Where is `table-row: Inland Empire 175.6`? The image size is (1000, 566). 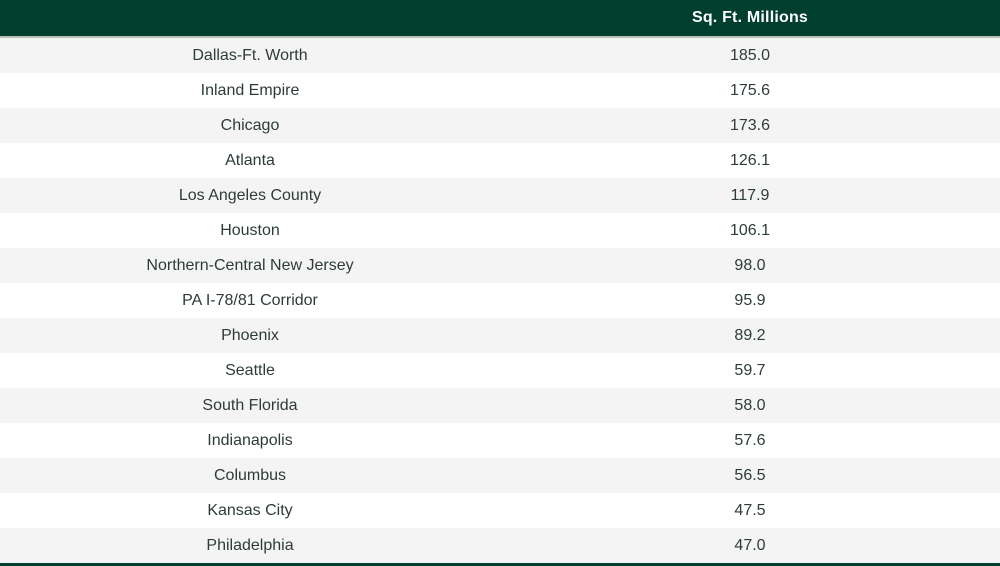
table-row: Inland Empire 175.6 is located at coordinates (500, 90).